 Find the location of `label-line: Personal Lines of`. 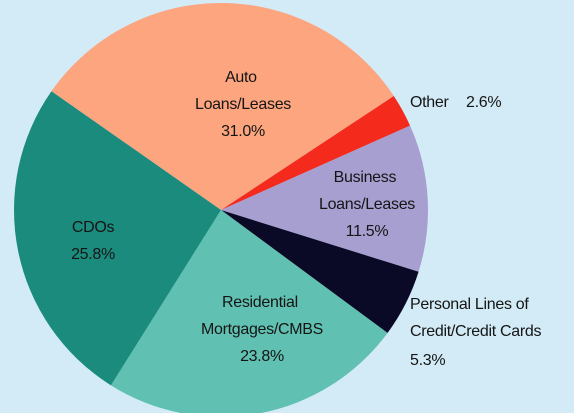

label-line: Personal Lines of is located at coordinates (471, 304).